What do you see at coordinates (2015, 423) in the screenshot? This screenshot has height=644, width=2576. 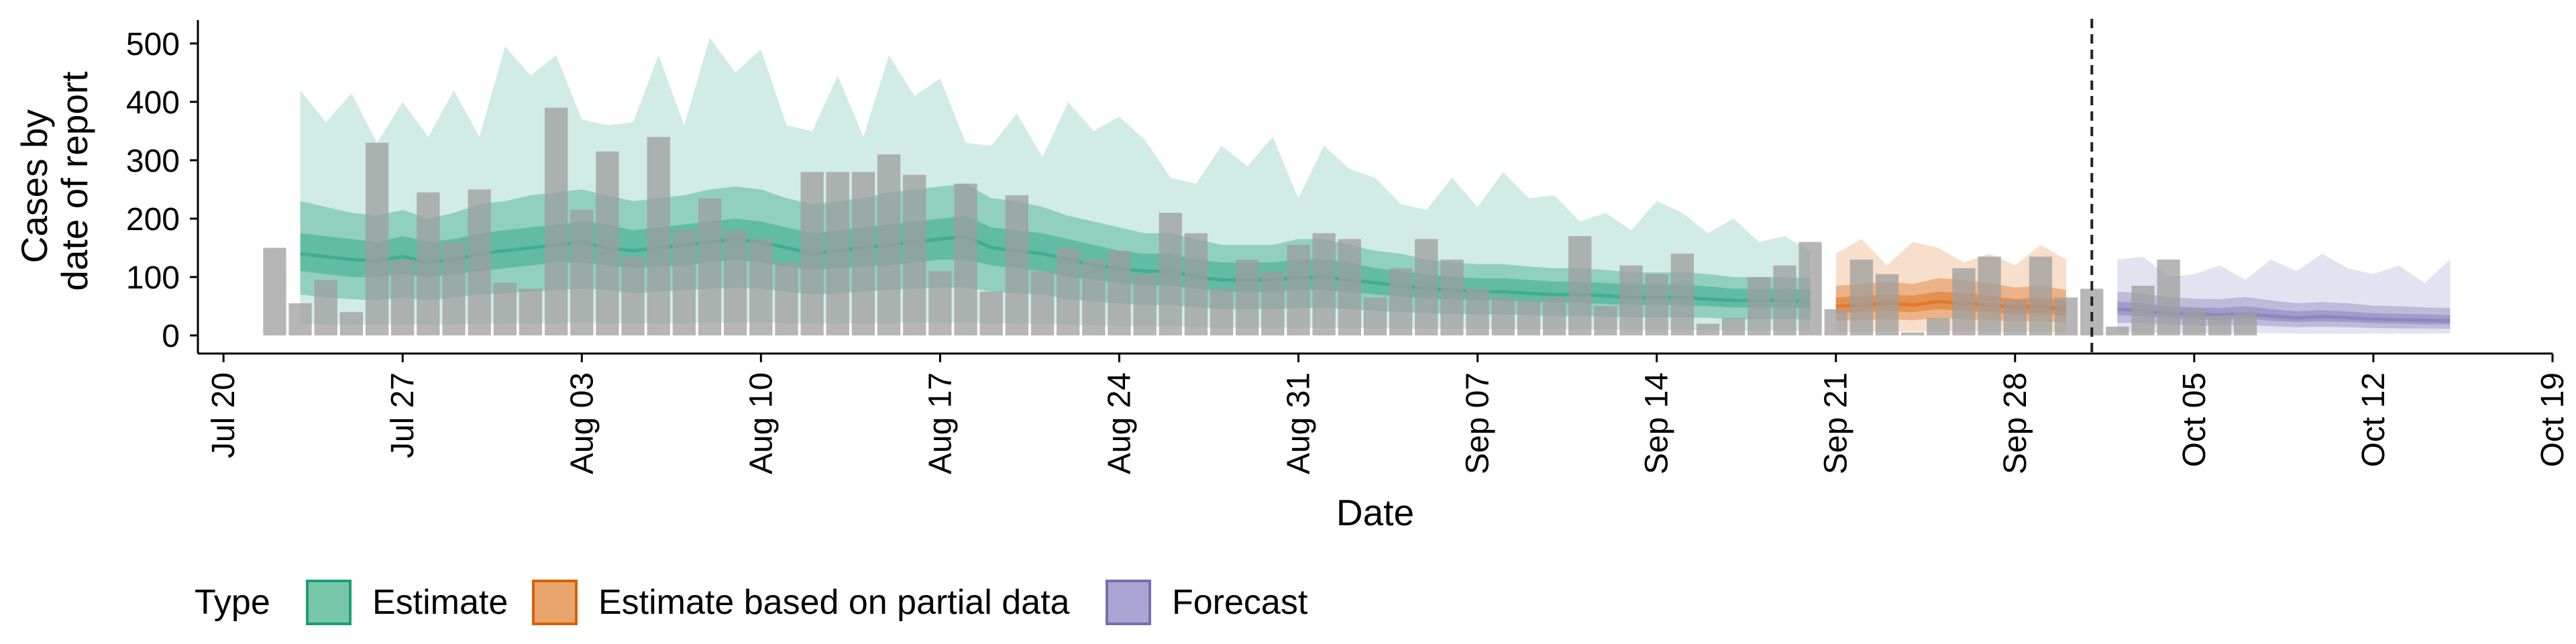 I see `x-tick-label: Sep 28` at bounding box center [2015, 423].